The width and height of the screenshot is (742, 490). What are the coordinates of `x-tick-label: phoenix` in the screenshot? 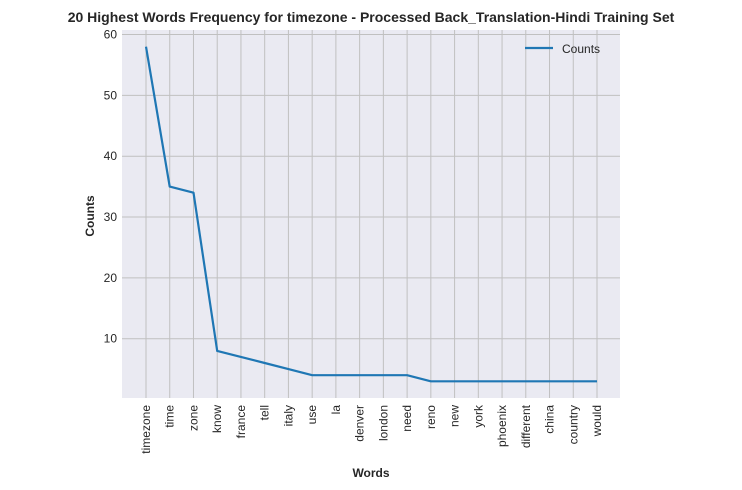 It's located at (502, 426).